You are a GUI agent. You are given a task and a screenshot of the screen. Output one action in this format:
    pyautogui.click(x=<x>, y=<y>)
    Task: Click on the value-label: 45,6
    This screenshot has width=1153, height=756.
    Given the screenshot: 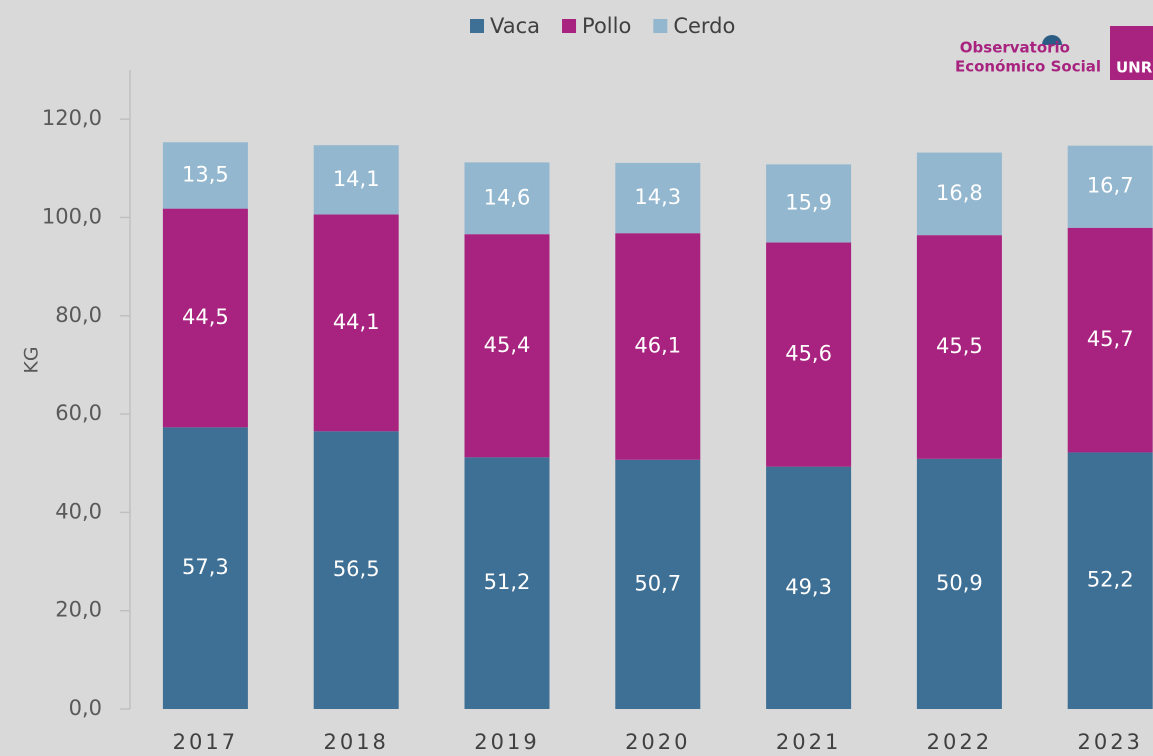 What is the action you would take?
    pyautogui.click(x=808, y=354)
    